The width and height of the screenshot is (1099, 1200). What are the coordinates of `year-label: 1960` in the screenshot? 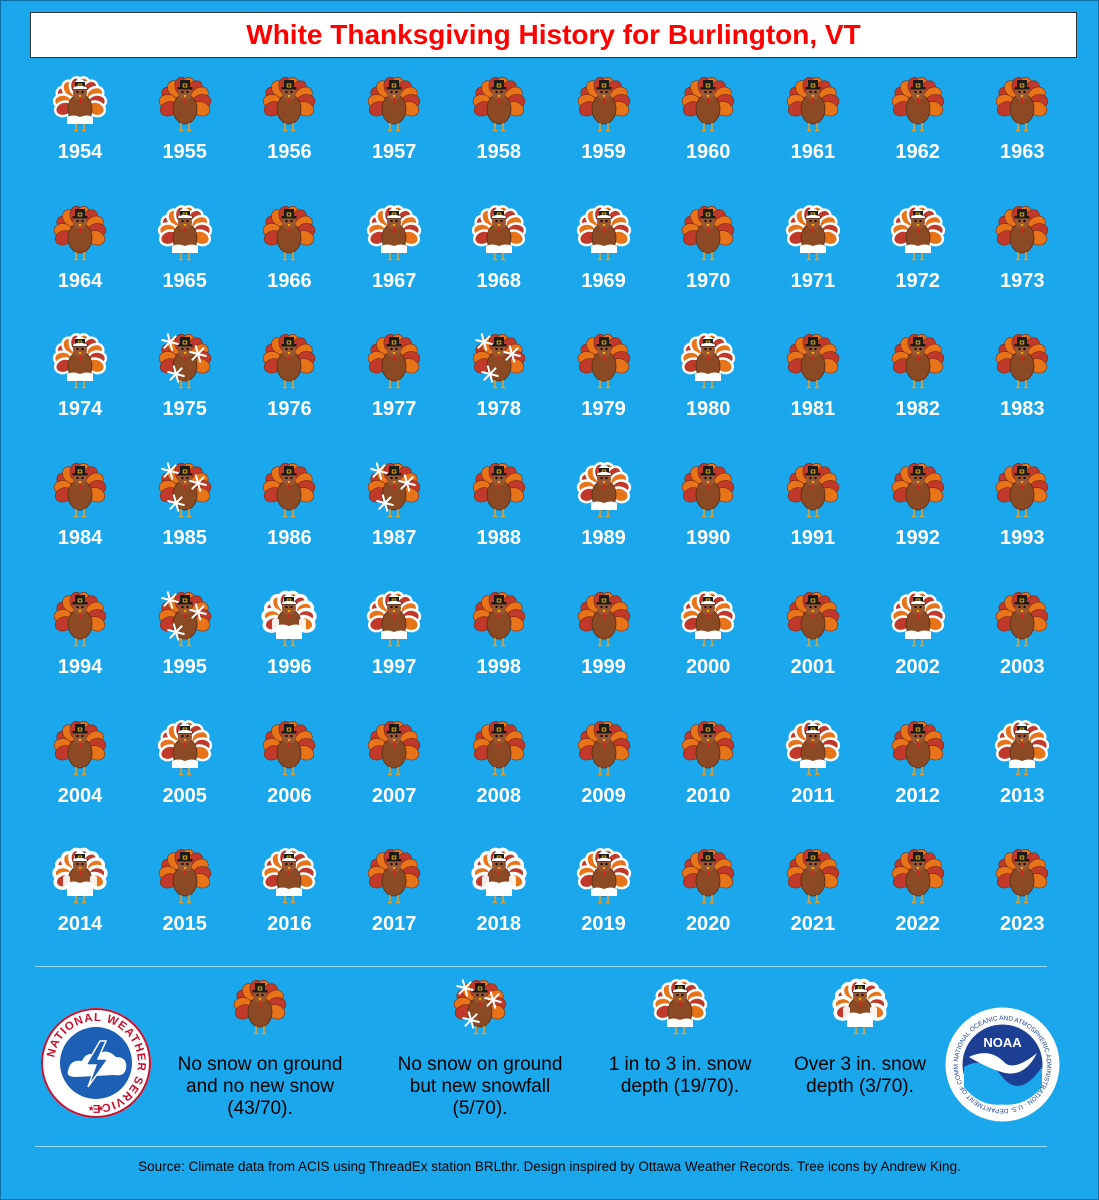 It's located at (708, 152).